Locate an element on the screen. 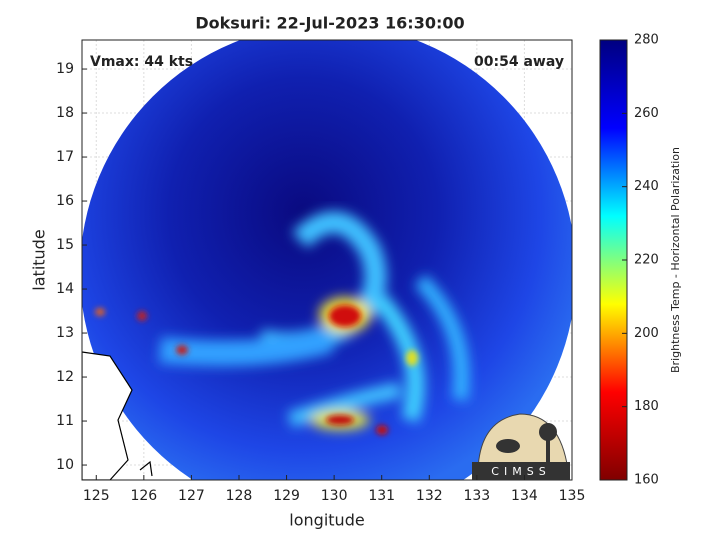  y-tick-label: 13 is located at coordinates (65, 333).